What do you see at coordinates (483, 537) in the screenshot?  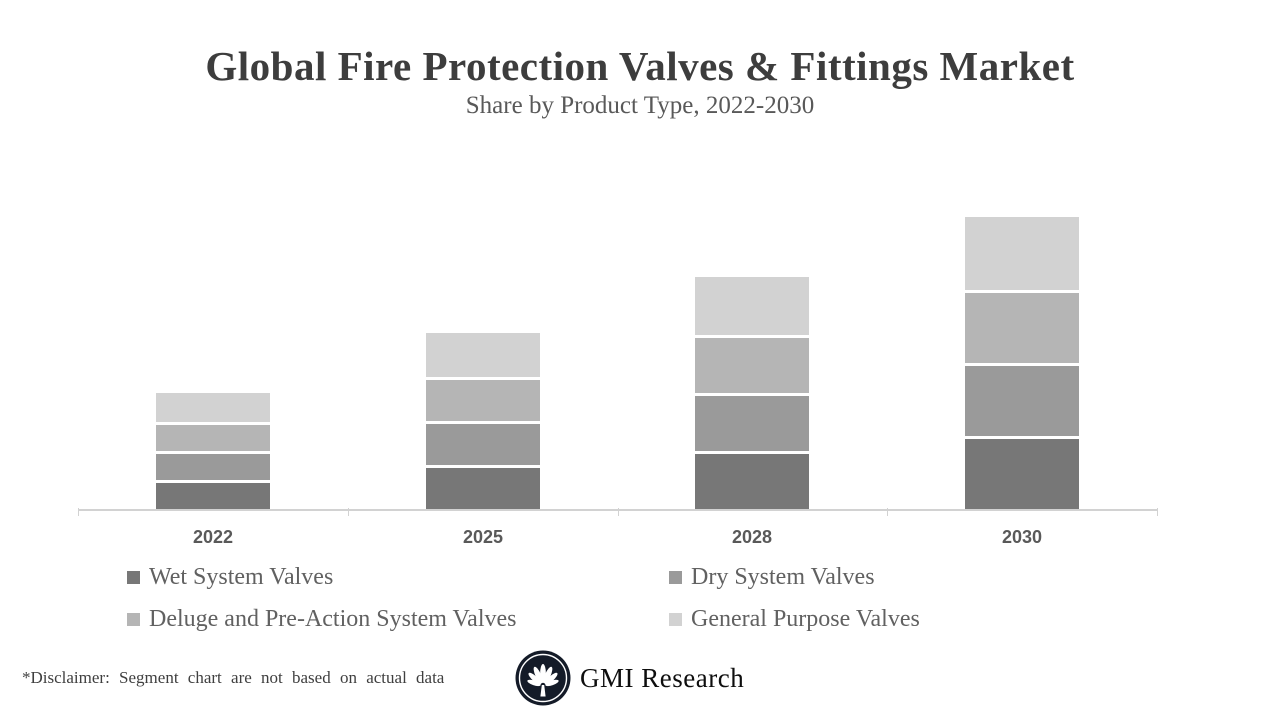 I see `x-axis-label: 2025` at bounding box center [483, 537].